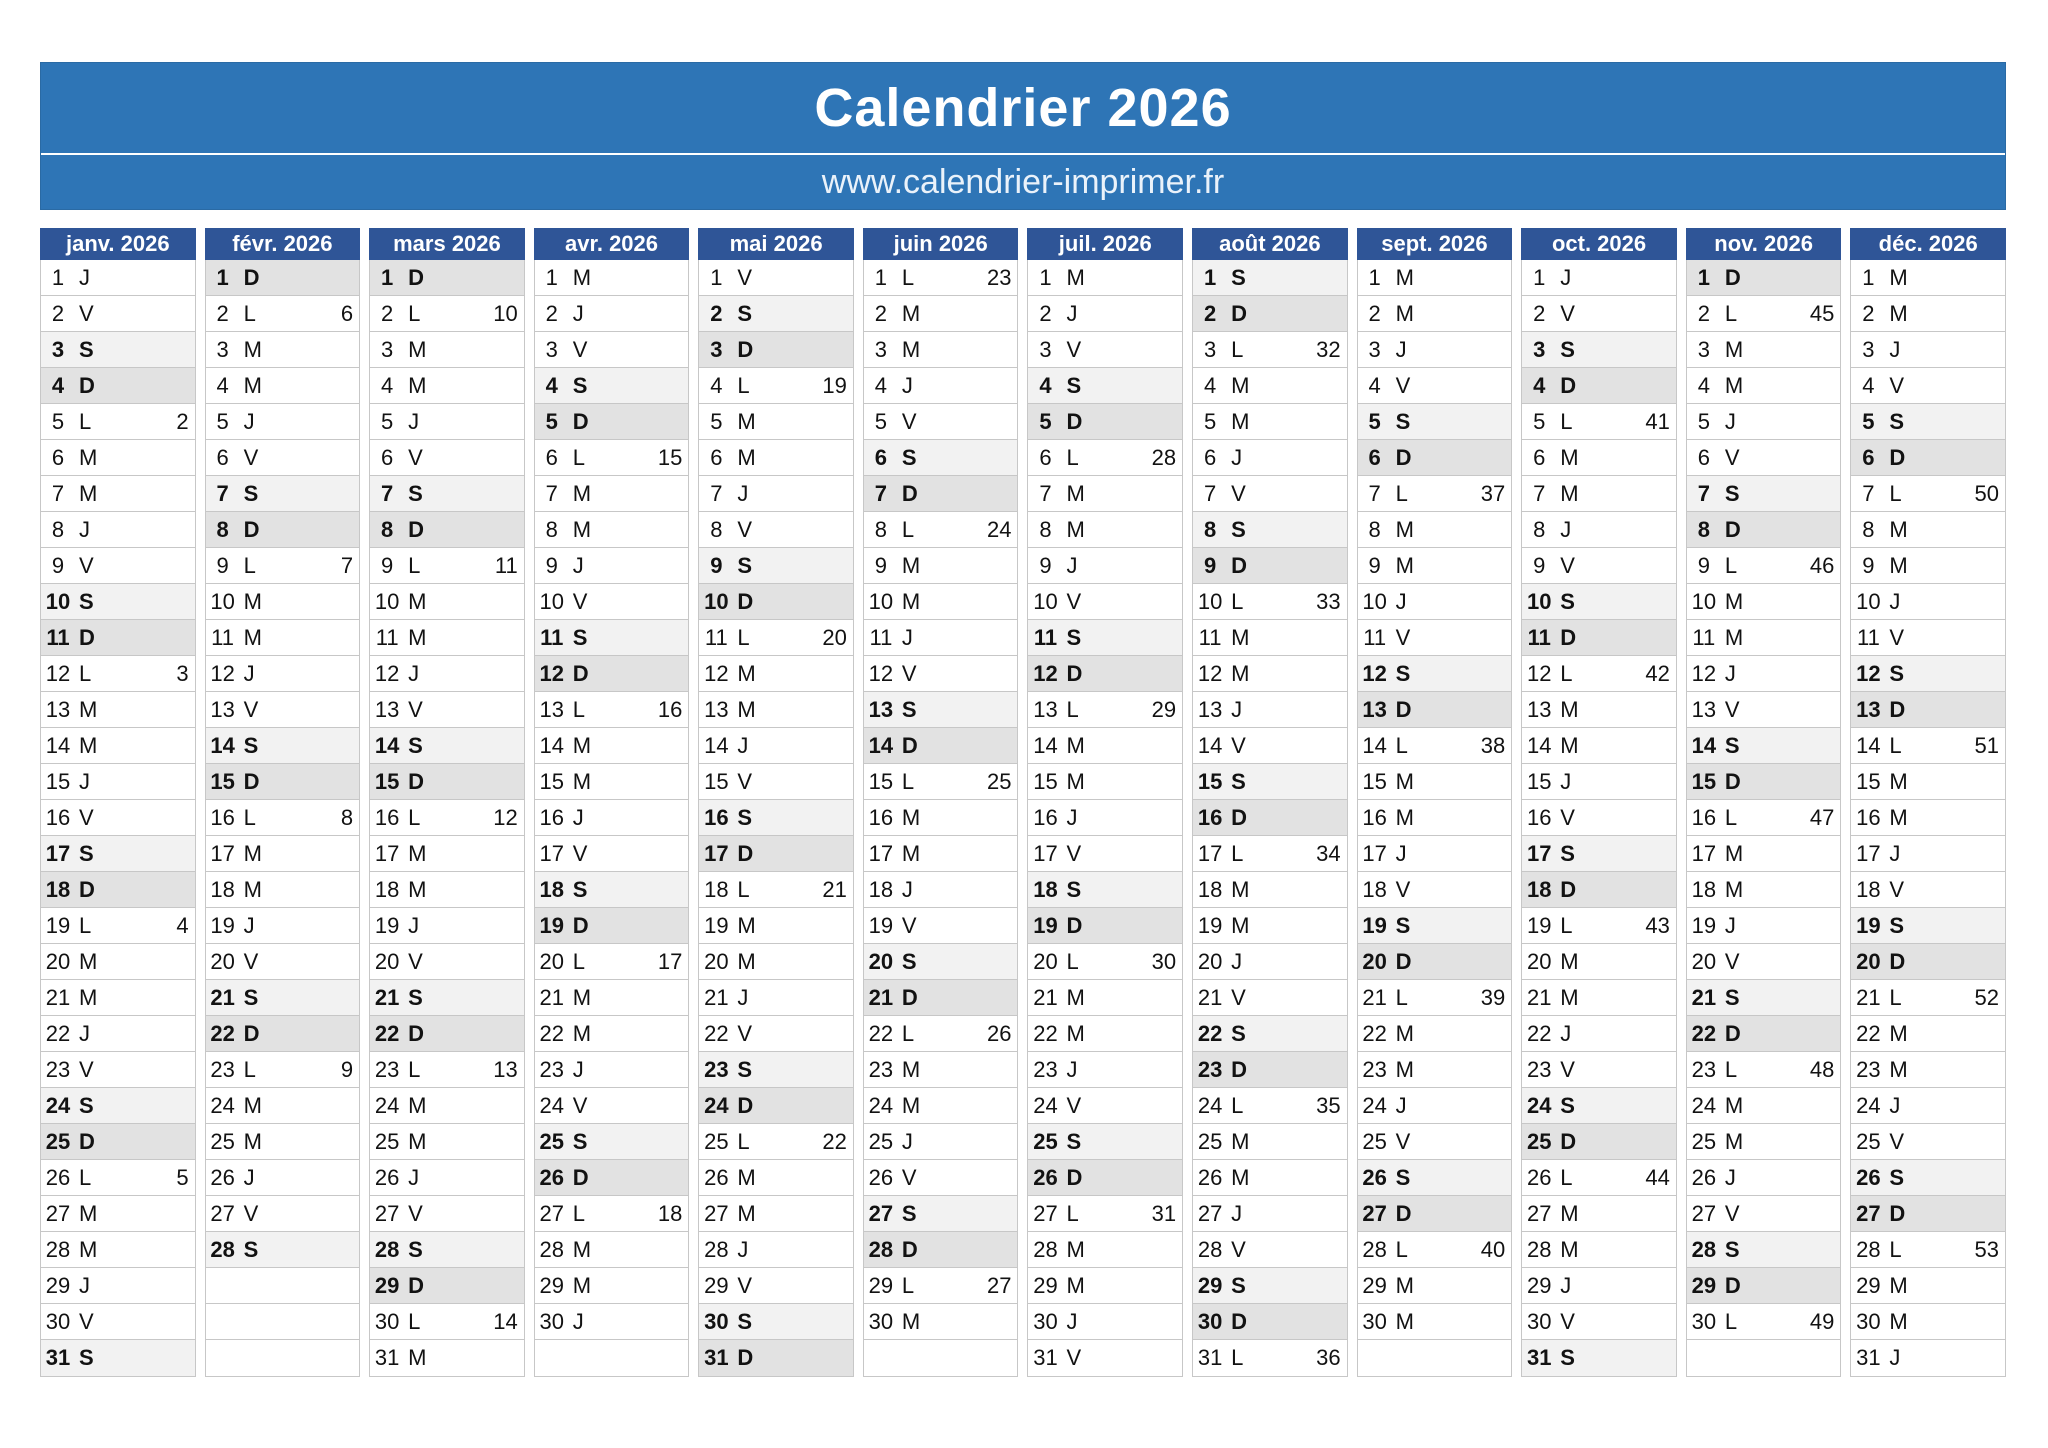 The height and width of the screenshot is (1448, 2048). I want to click on day-number: 7, so click(387, 493).